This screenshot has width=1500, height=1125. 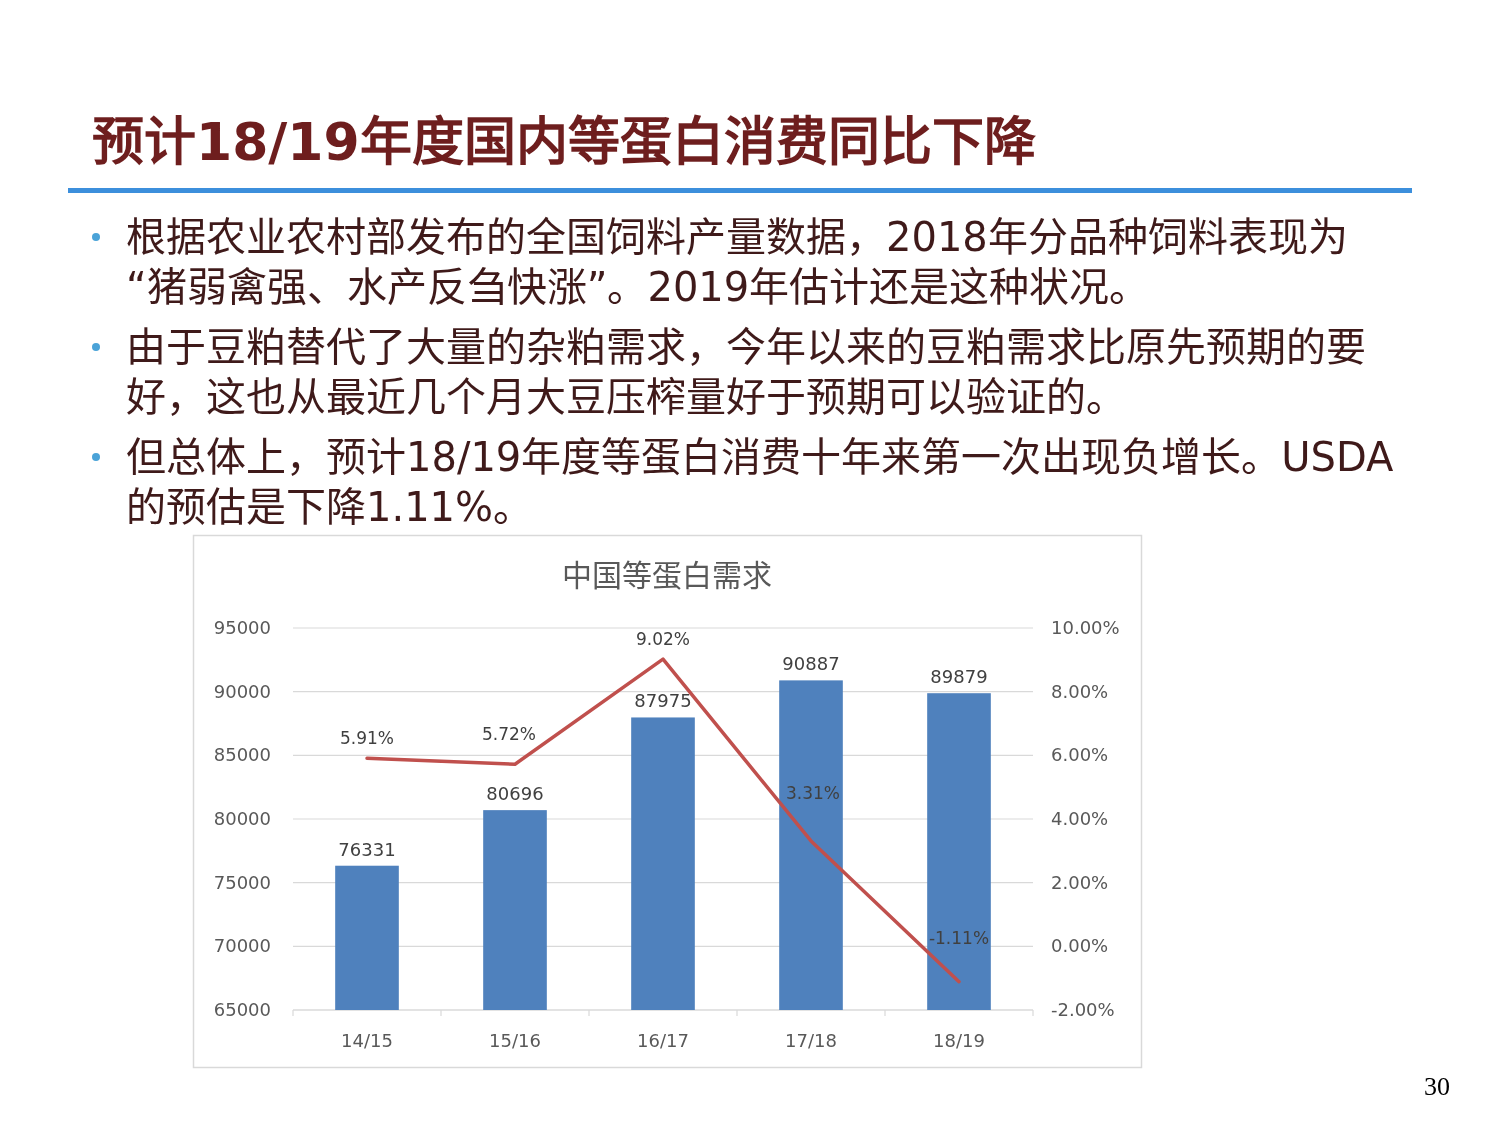 I want to click on y2-tick-label: 0.00%, so click(x=1080, y=946).